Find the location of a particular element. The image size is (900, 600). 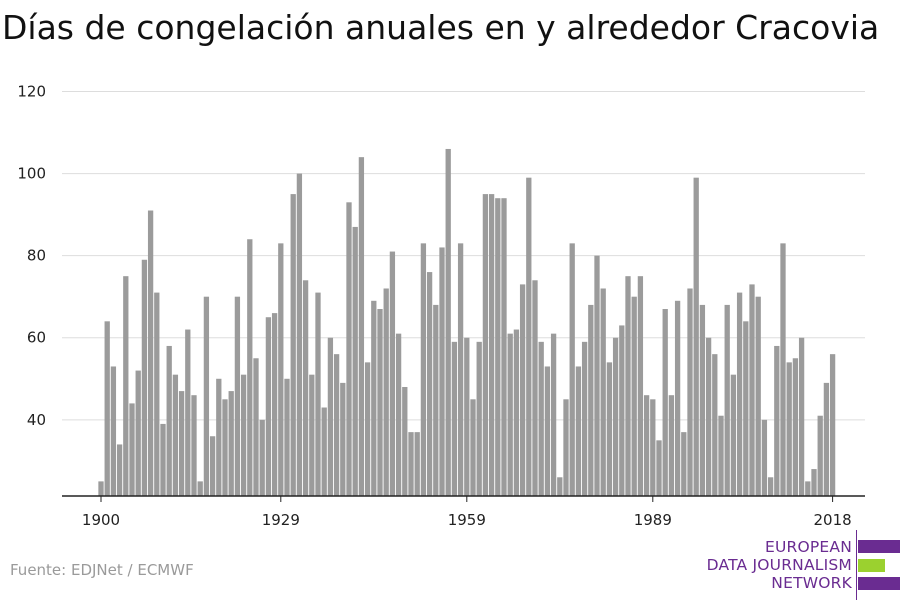

bar-2004 is located at coordinates (746, 408).